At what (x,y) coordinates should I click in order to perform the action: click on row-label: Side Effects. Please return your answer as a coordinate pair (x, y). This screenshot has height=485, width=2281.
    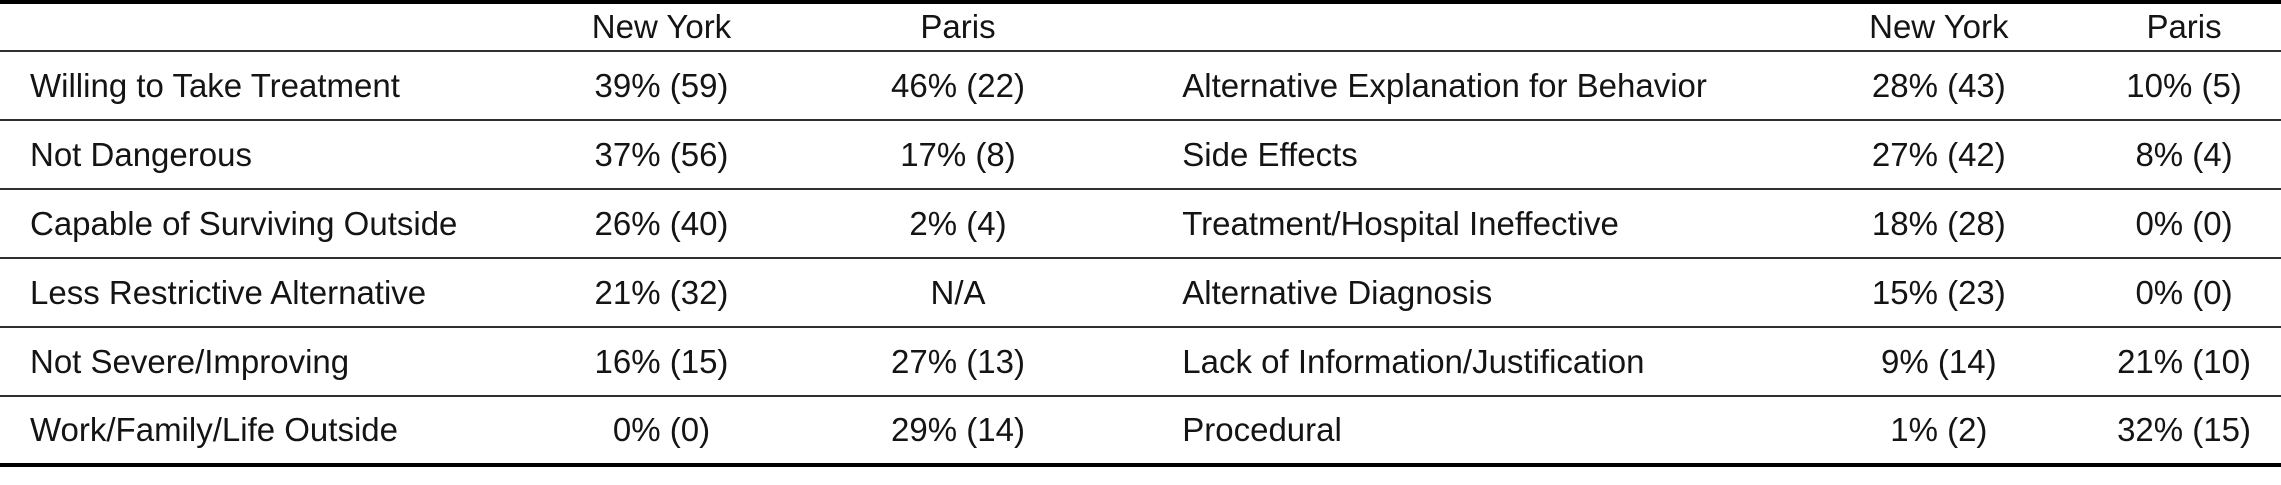
    Looking at the image, I should click on (1270, 154).